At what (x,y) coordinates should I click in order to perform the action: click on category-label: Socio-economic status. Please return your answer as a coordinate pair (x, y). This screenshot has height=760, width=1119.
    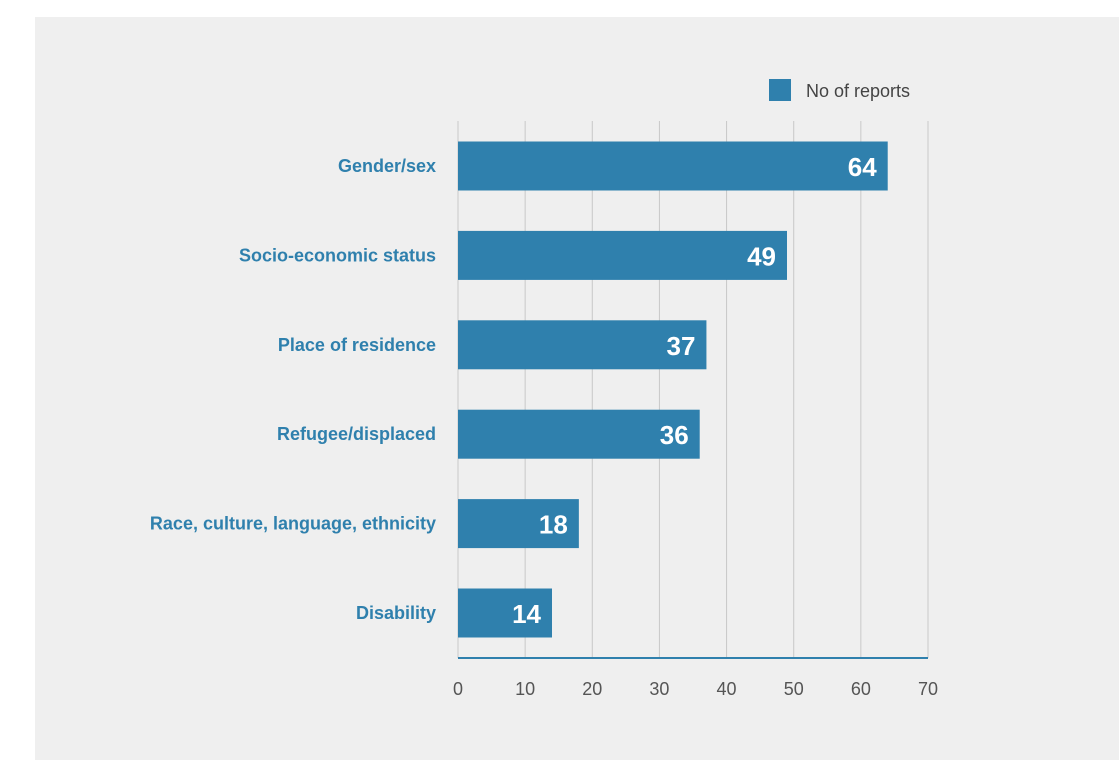
    Looking at the image, I should click on (337, 255).